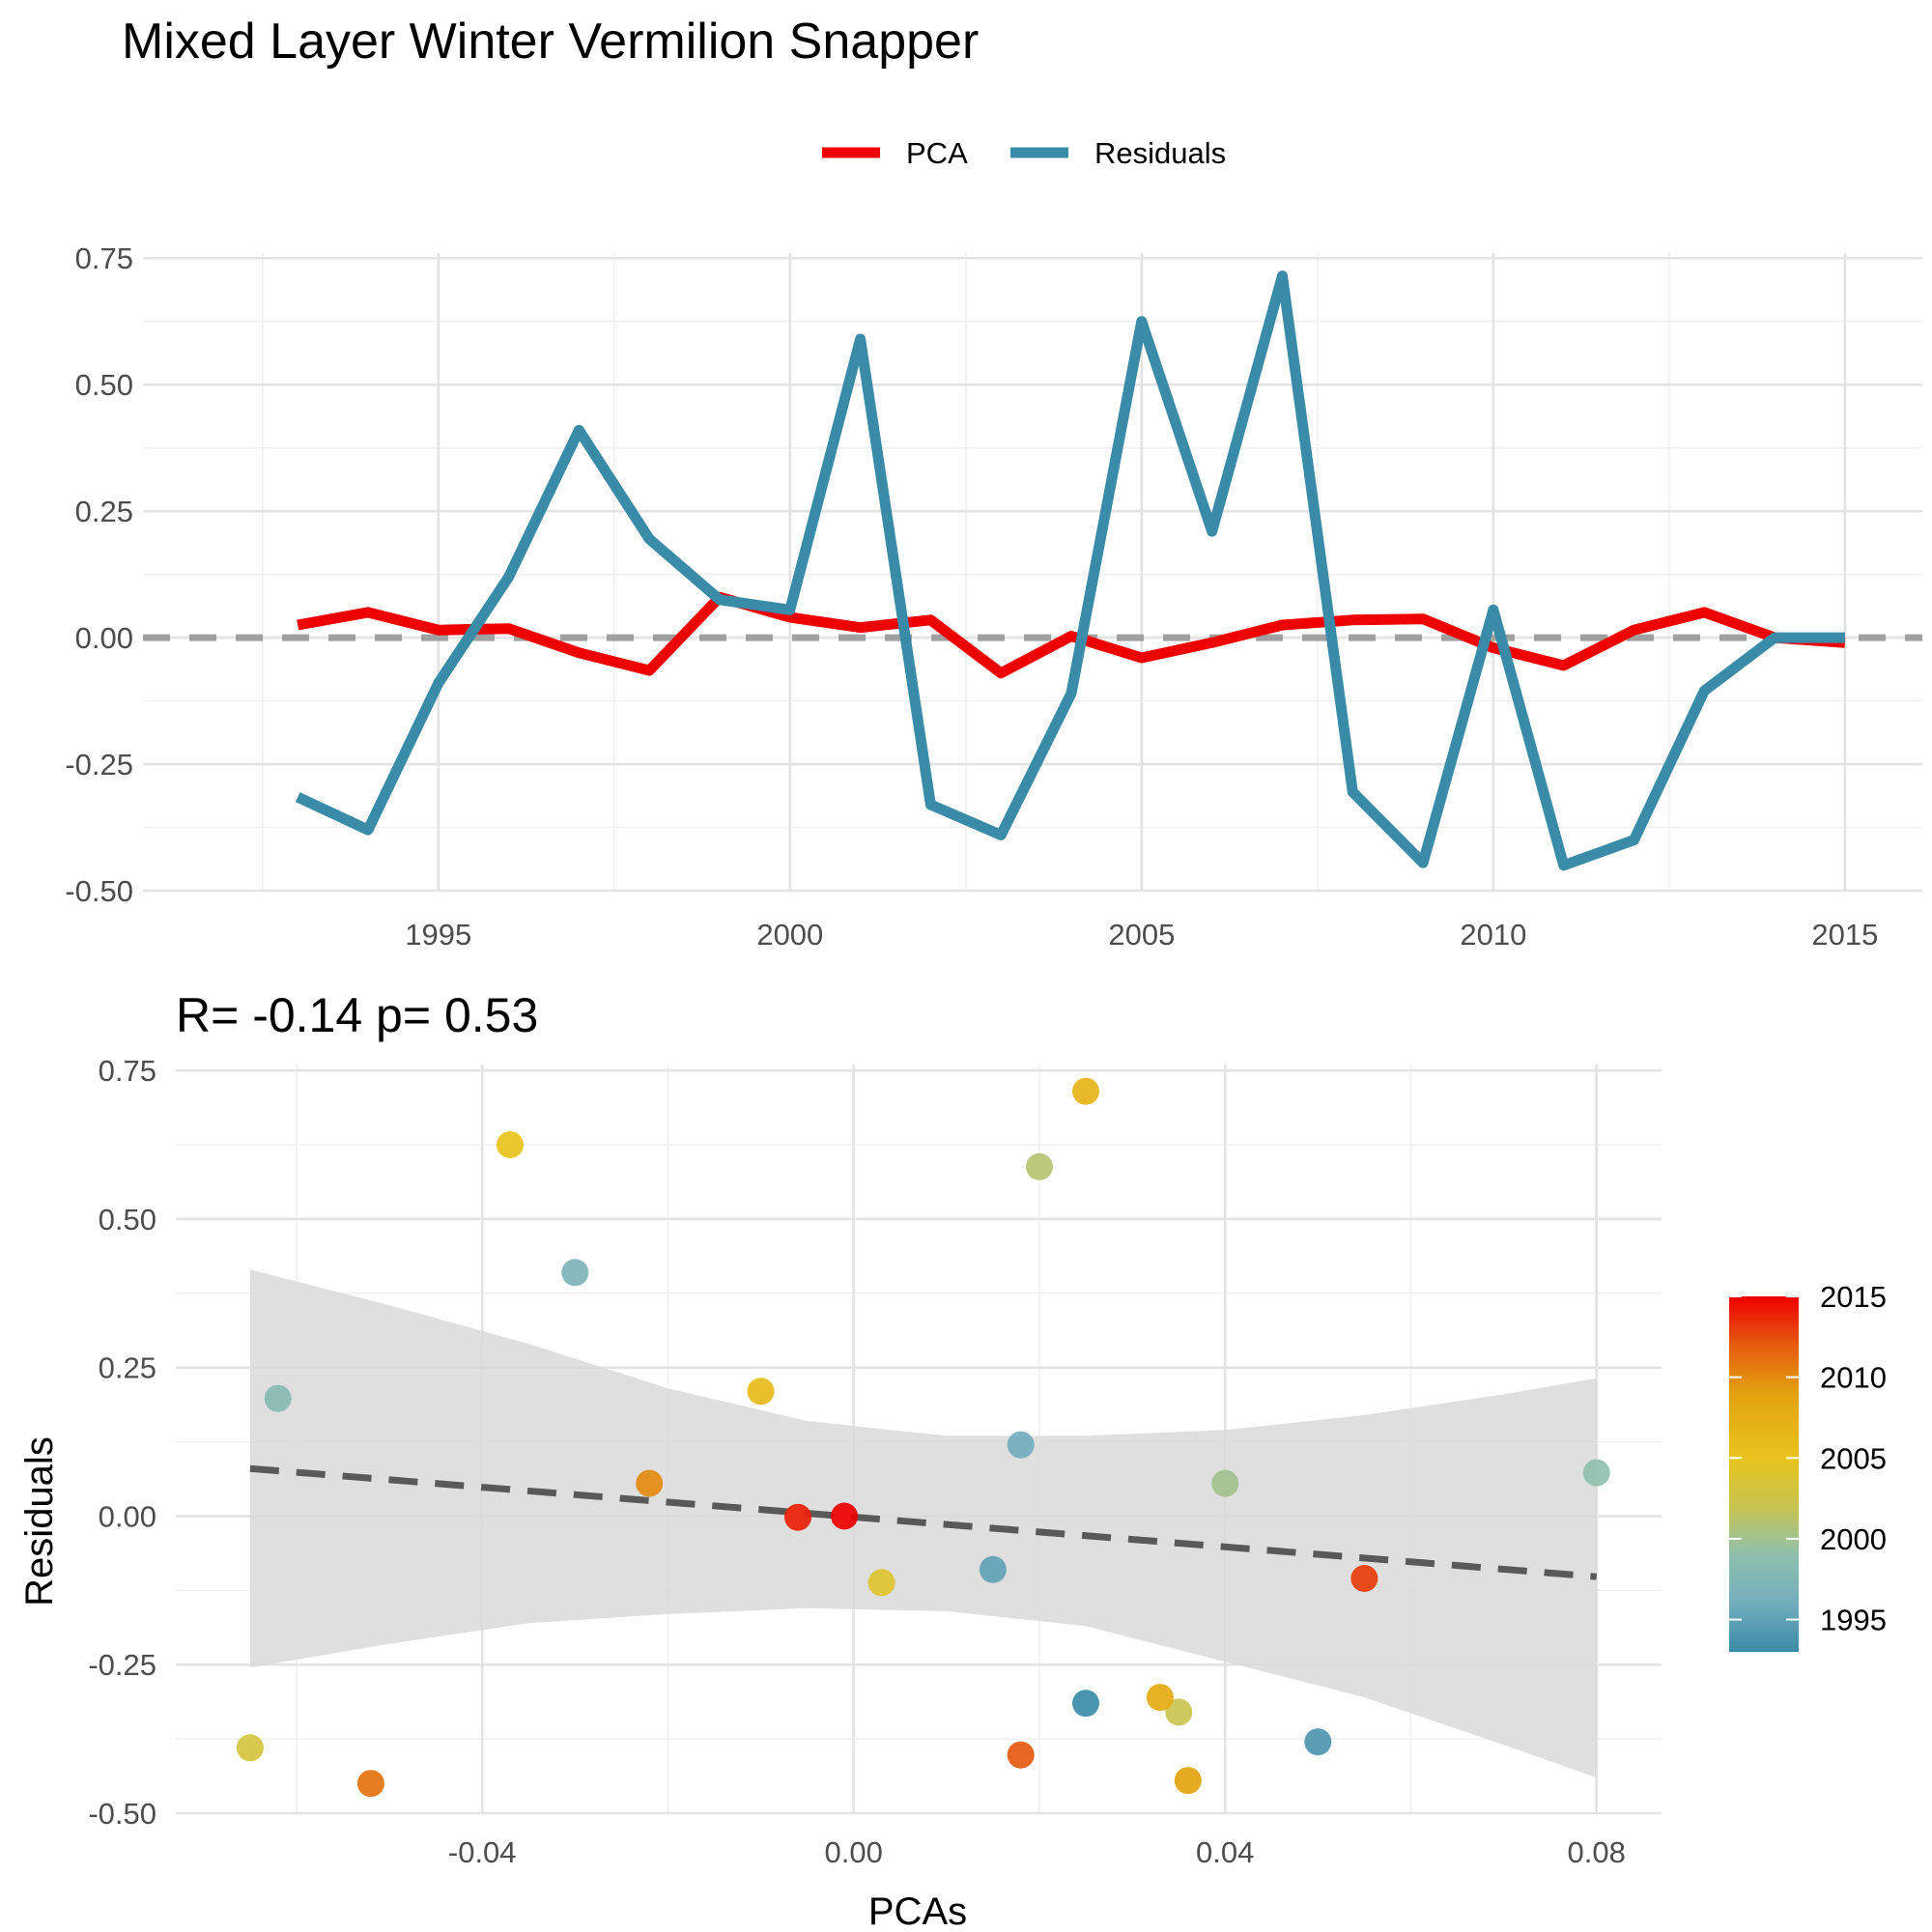 This screenshot has width=1932, height=1932. What do you see at coordinates (1853, 1539) in the screenshot?
I see `colorbar-label: 2000` at bounding box center [1853, 1539].